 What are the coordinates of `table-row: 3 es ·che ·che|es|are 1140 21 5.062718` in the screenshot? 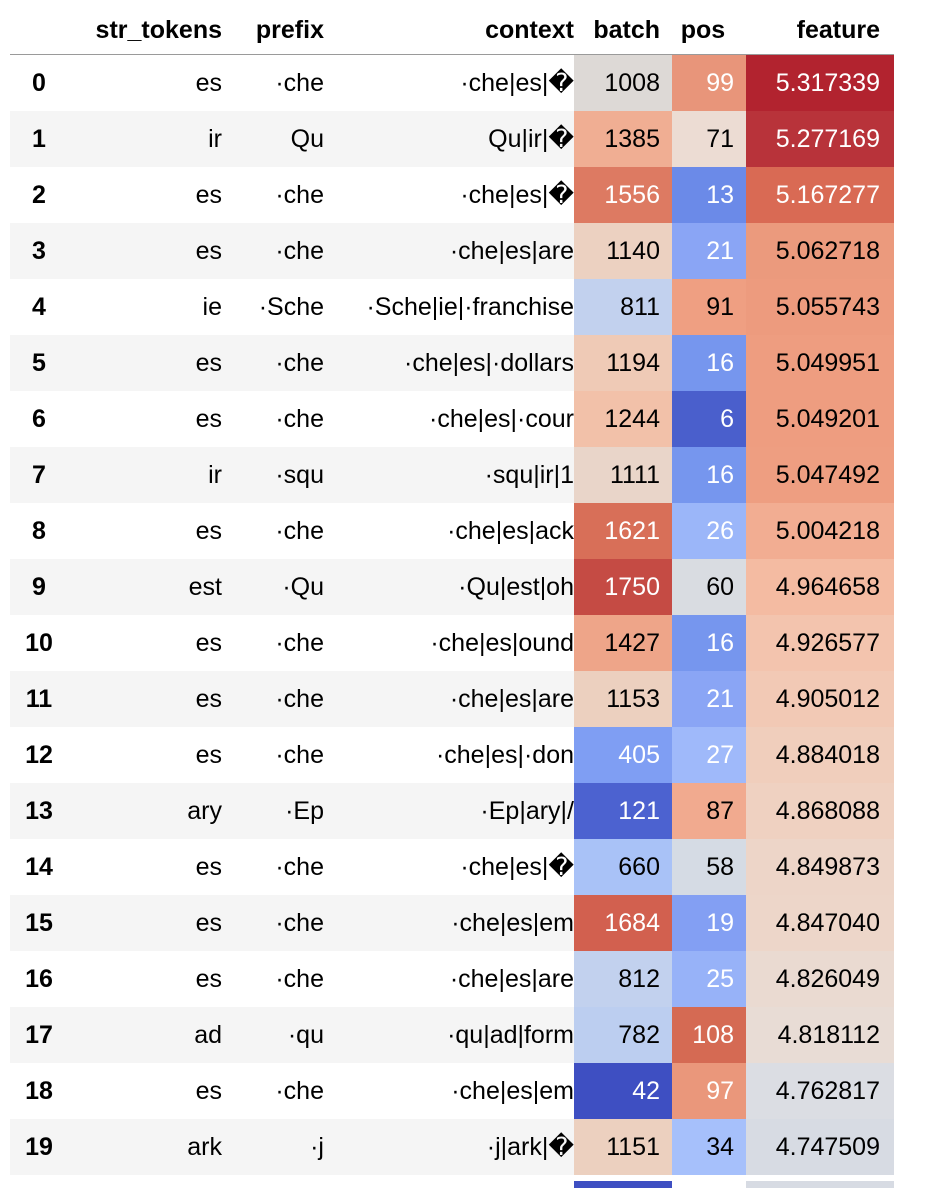 It's located at (452, 251).